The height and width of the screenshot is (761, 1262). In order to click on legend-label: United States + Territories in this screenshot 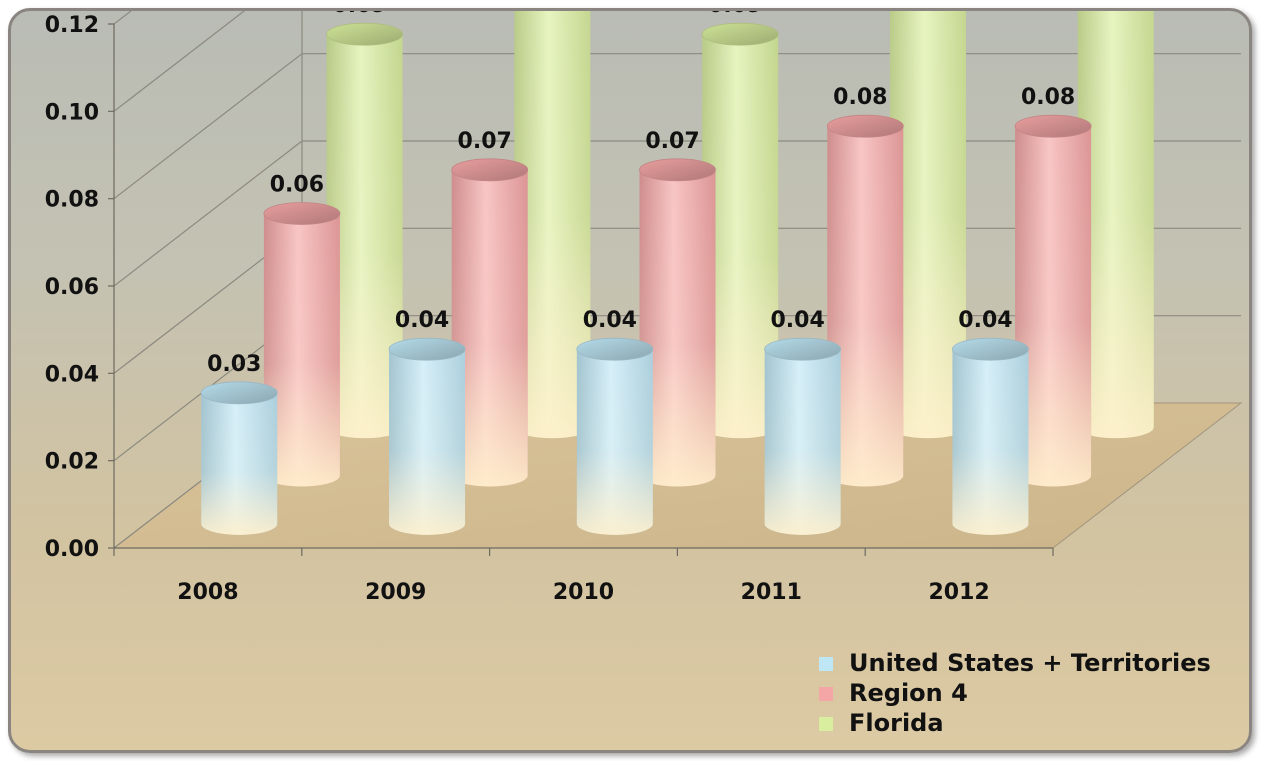, I will do `click(1030, 663)`.